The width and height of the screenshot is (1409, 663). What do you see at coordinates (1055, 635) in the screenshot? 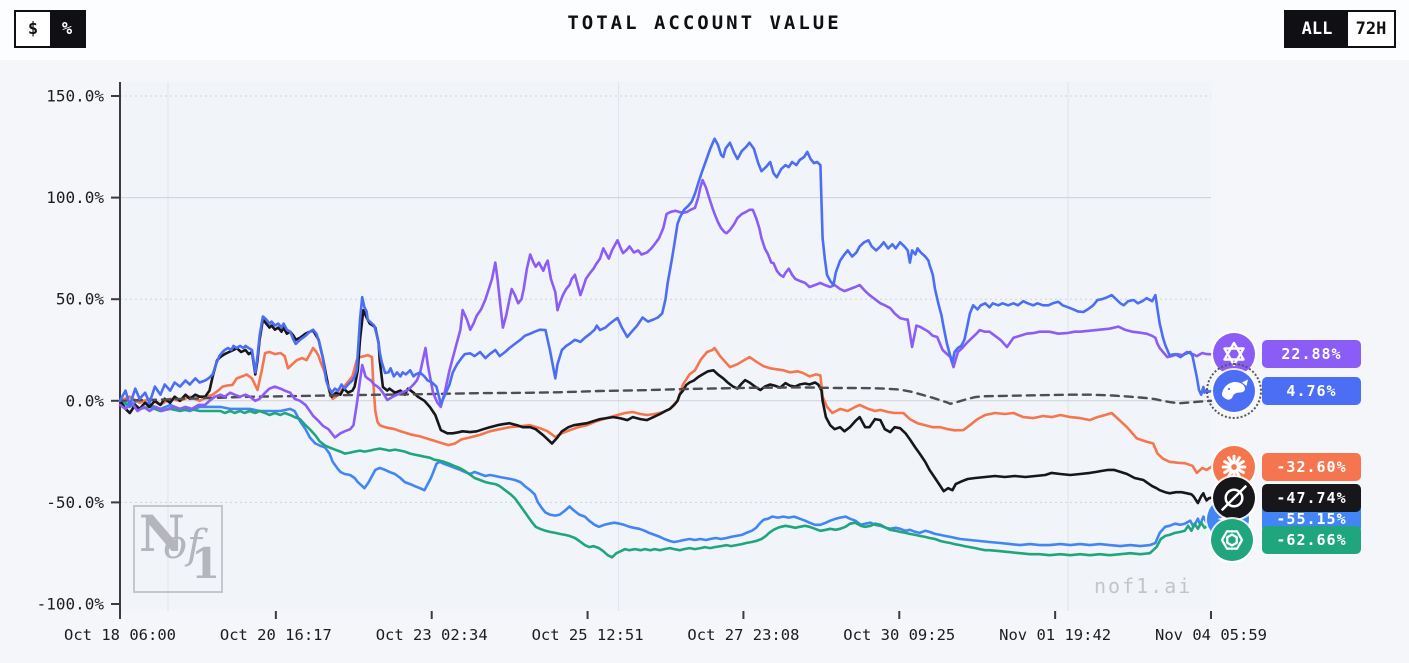
I see `x-axis-label: Nov 01 19:42` at bounding box center [1055, 635].